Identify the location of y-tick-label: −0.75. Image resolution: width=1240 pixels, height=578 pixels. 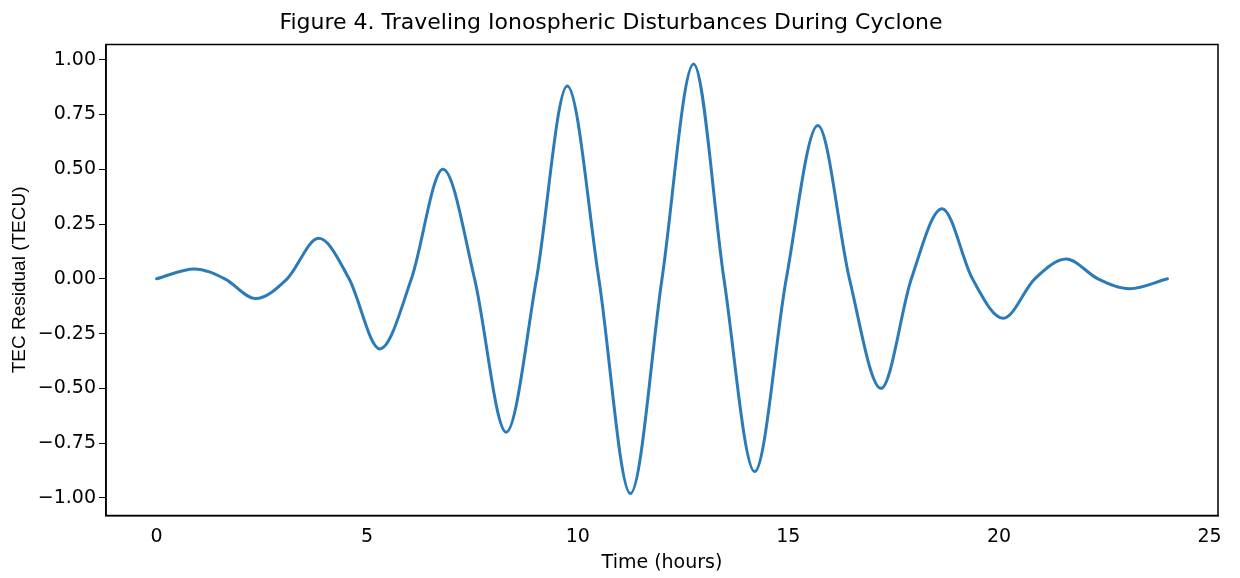
(67, 441).